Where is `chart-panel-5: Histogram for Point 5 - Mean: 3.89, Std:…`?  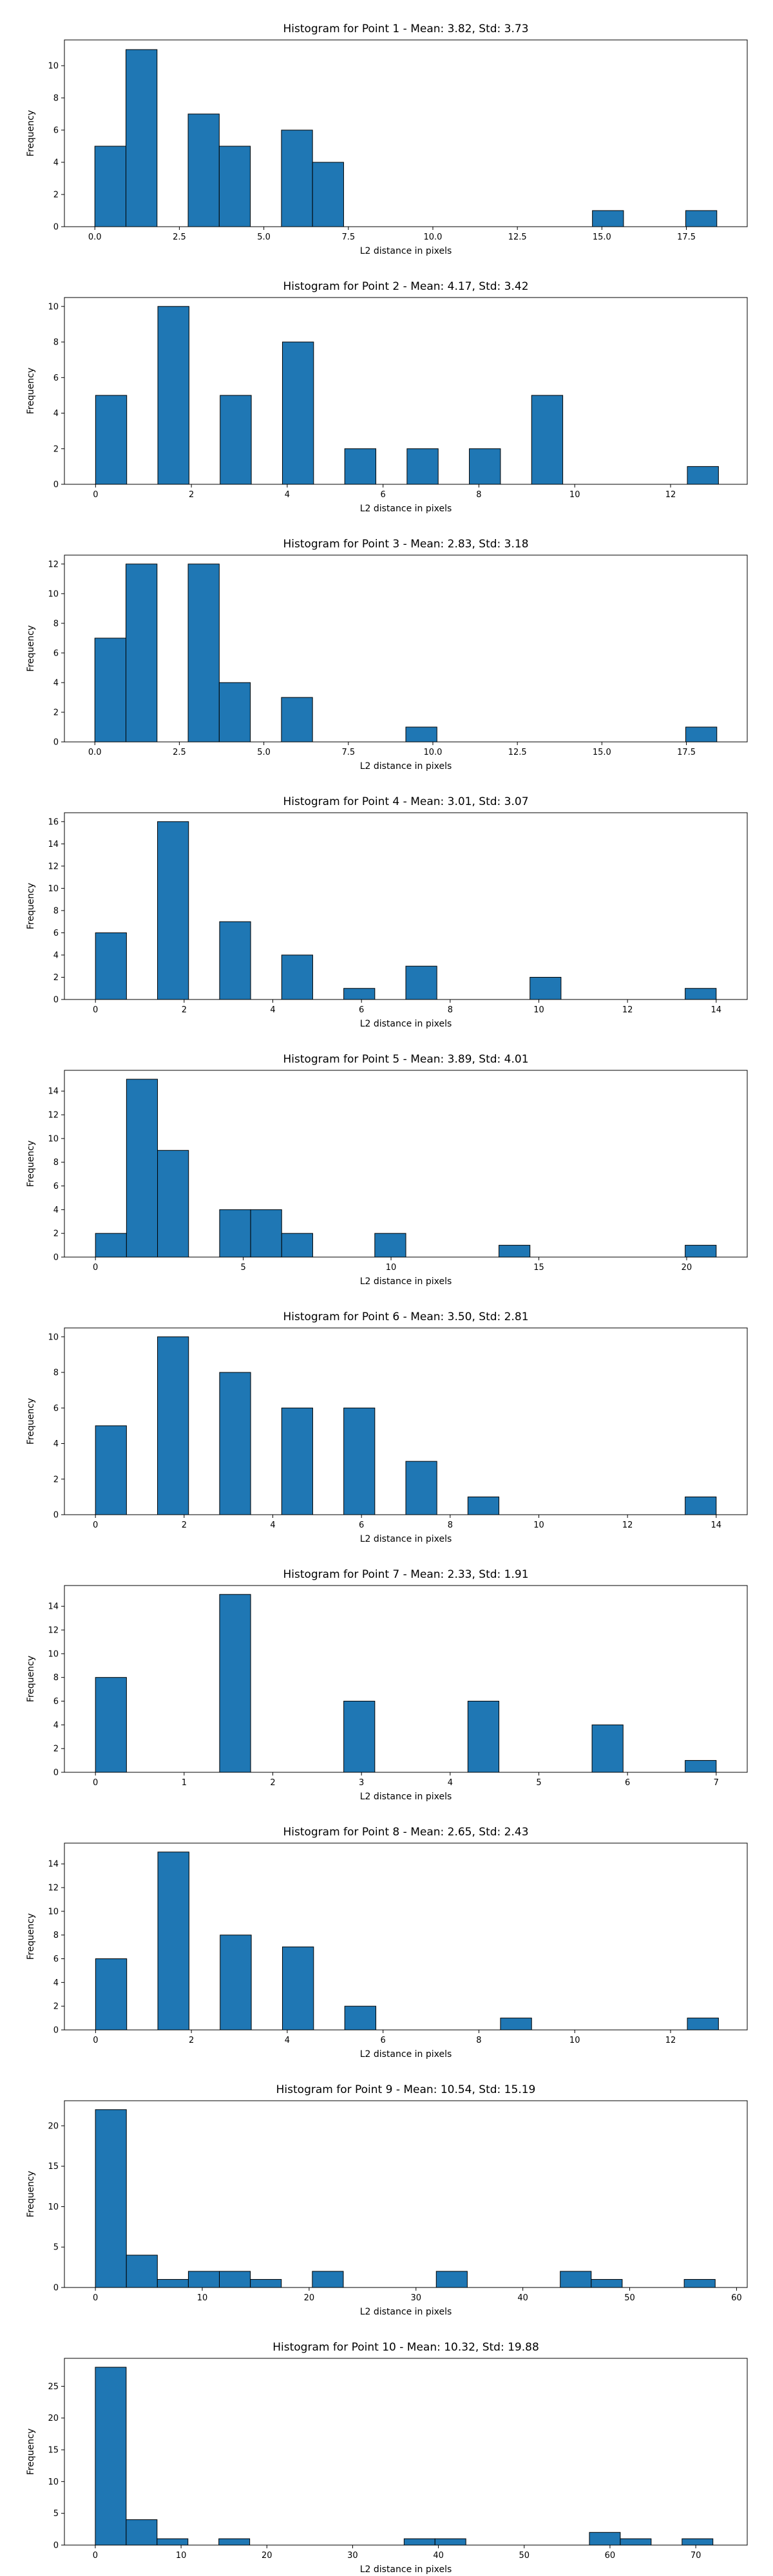 chart-panel-5: Histogram for Point 5 - Mean: 3.89, Std:… is located at coordinates (387, 1170).